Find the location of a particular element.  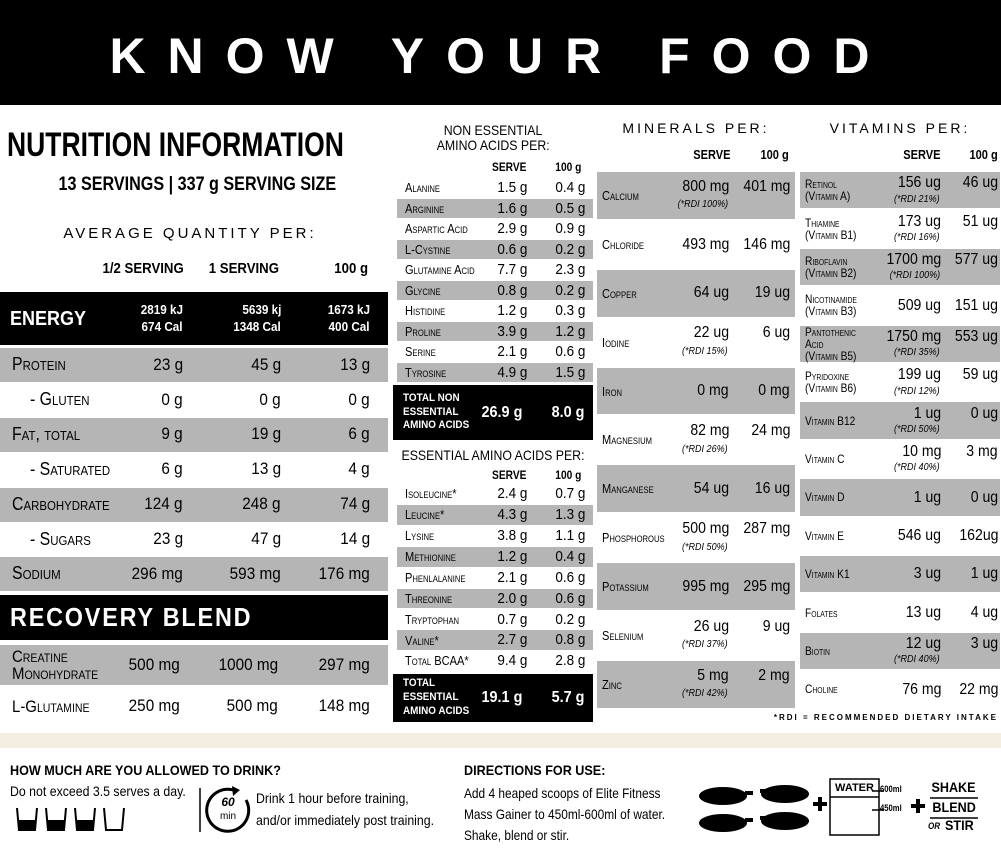

energy-label: ENERGY is located at coordinates (60, 318).